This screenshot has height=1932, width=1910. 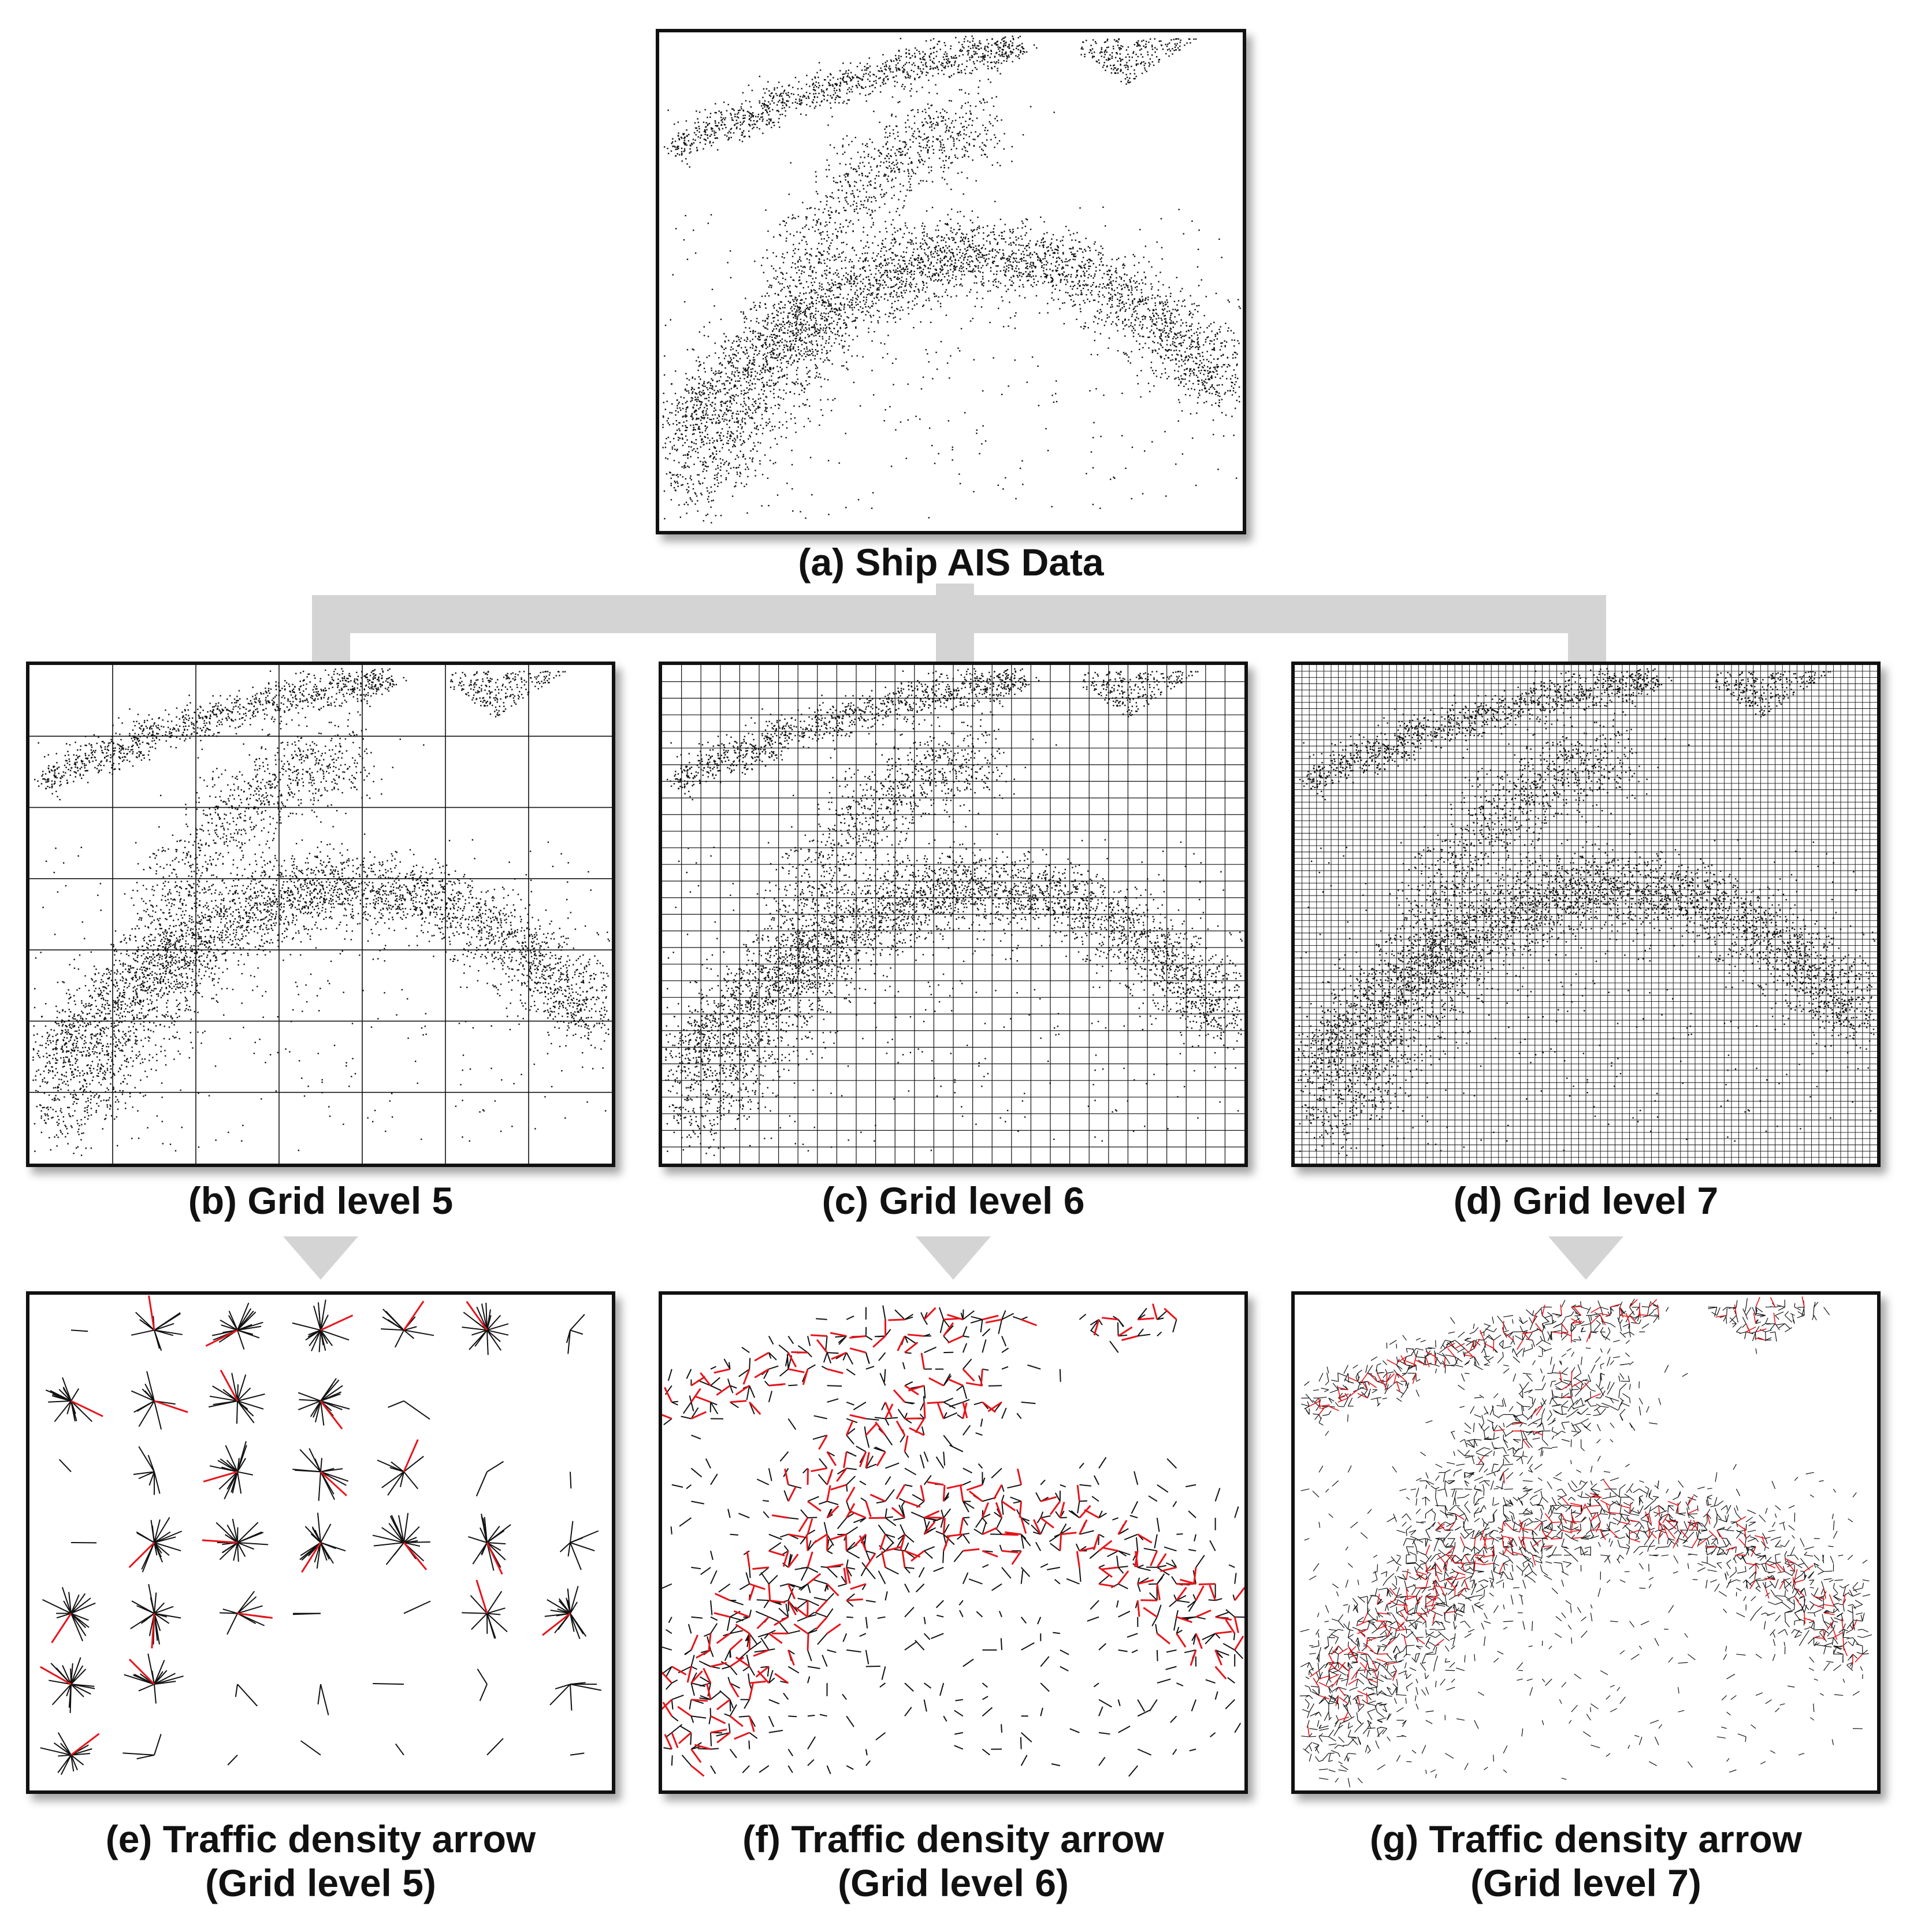 What do you see at coordinates (955, 629) in the screenshot?
I see `connector-drop-middle` at bounding box center [955, 629].